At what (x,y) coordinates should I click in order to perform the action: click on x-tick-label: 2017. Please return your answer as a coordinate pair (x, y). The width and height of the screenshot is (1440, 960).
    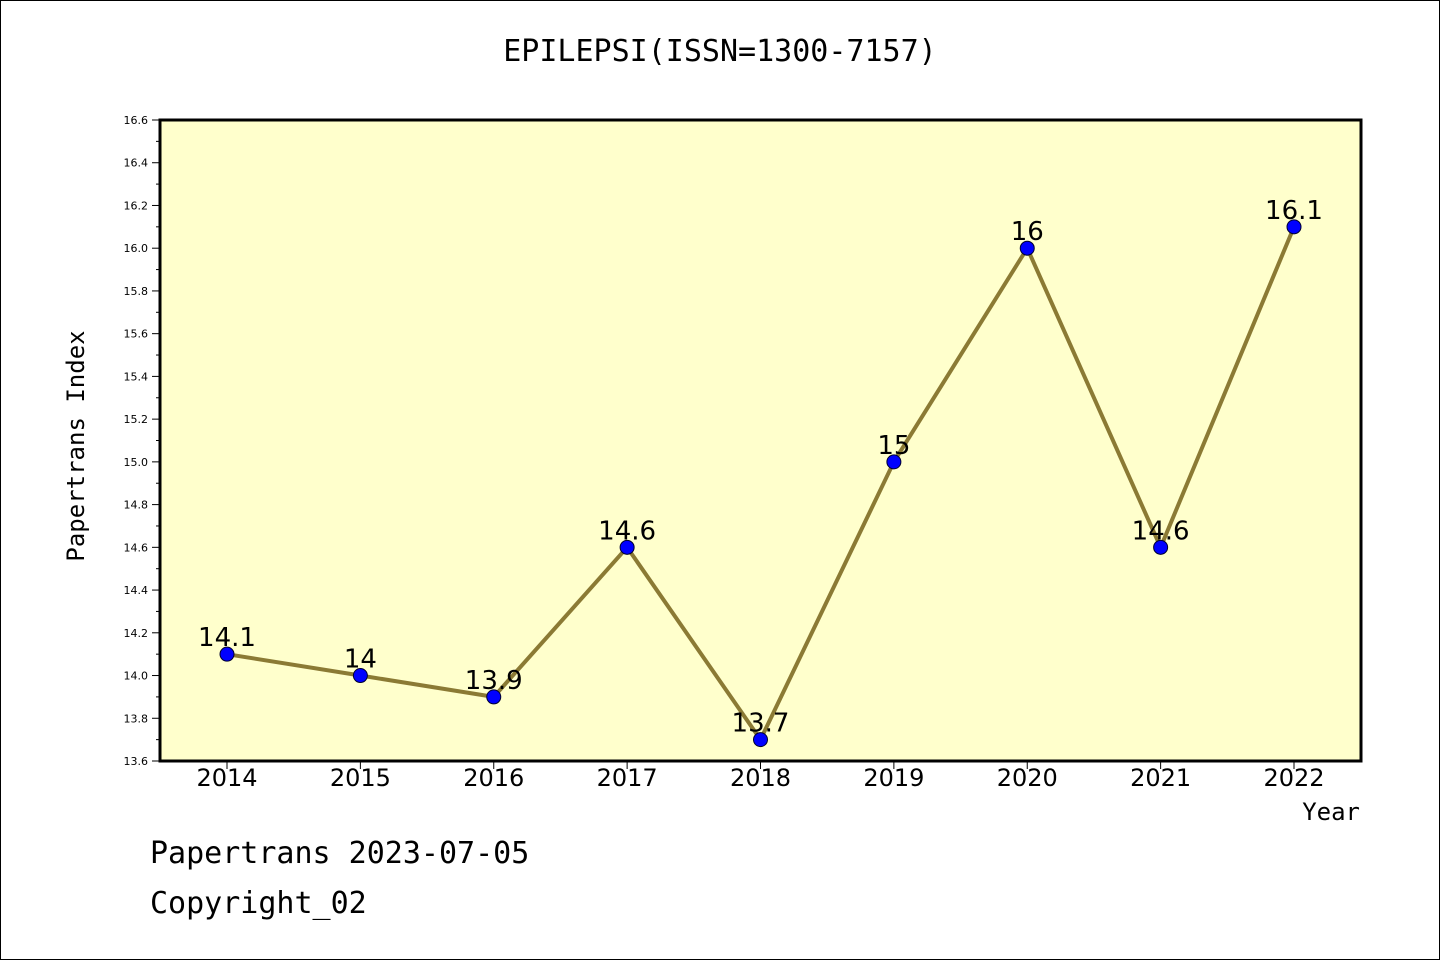
    Looking at the image, I should click on (627, 778).